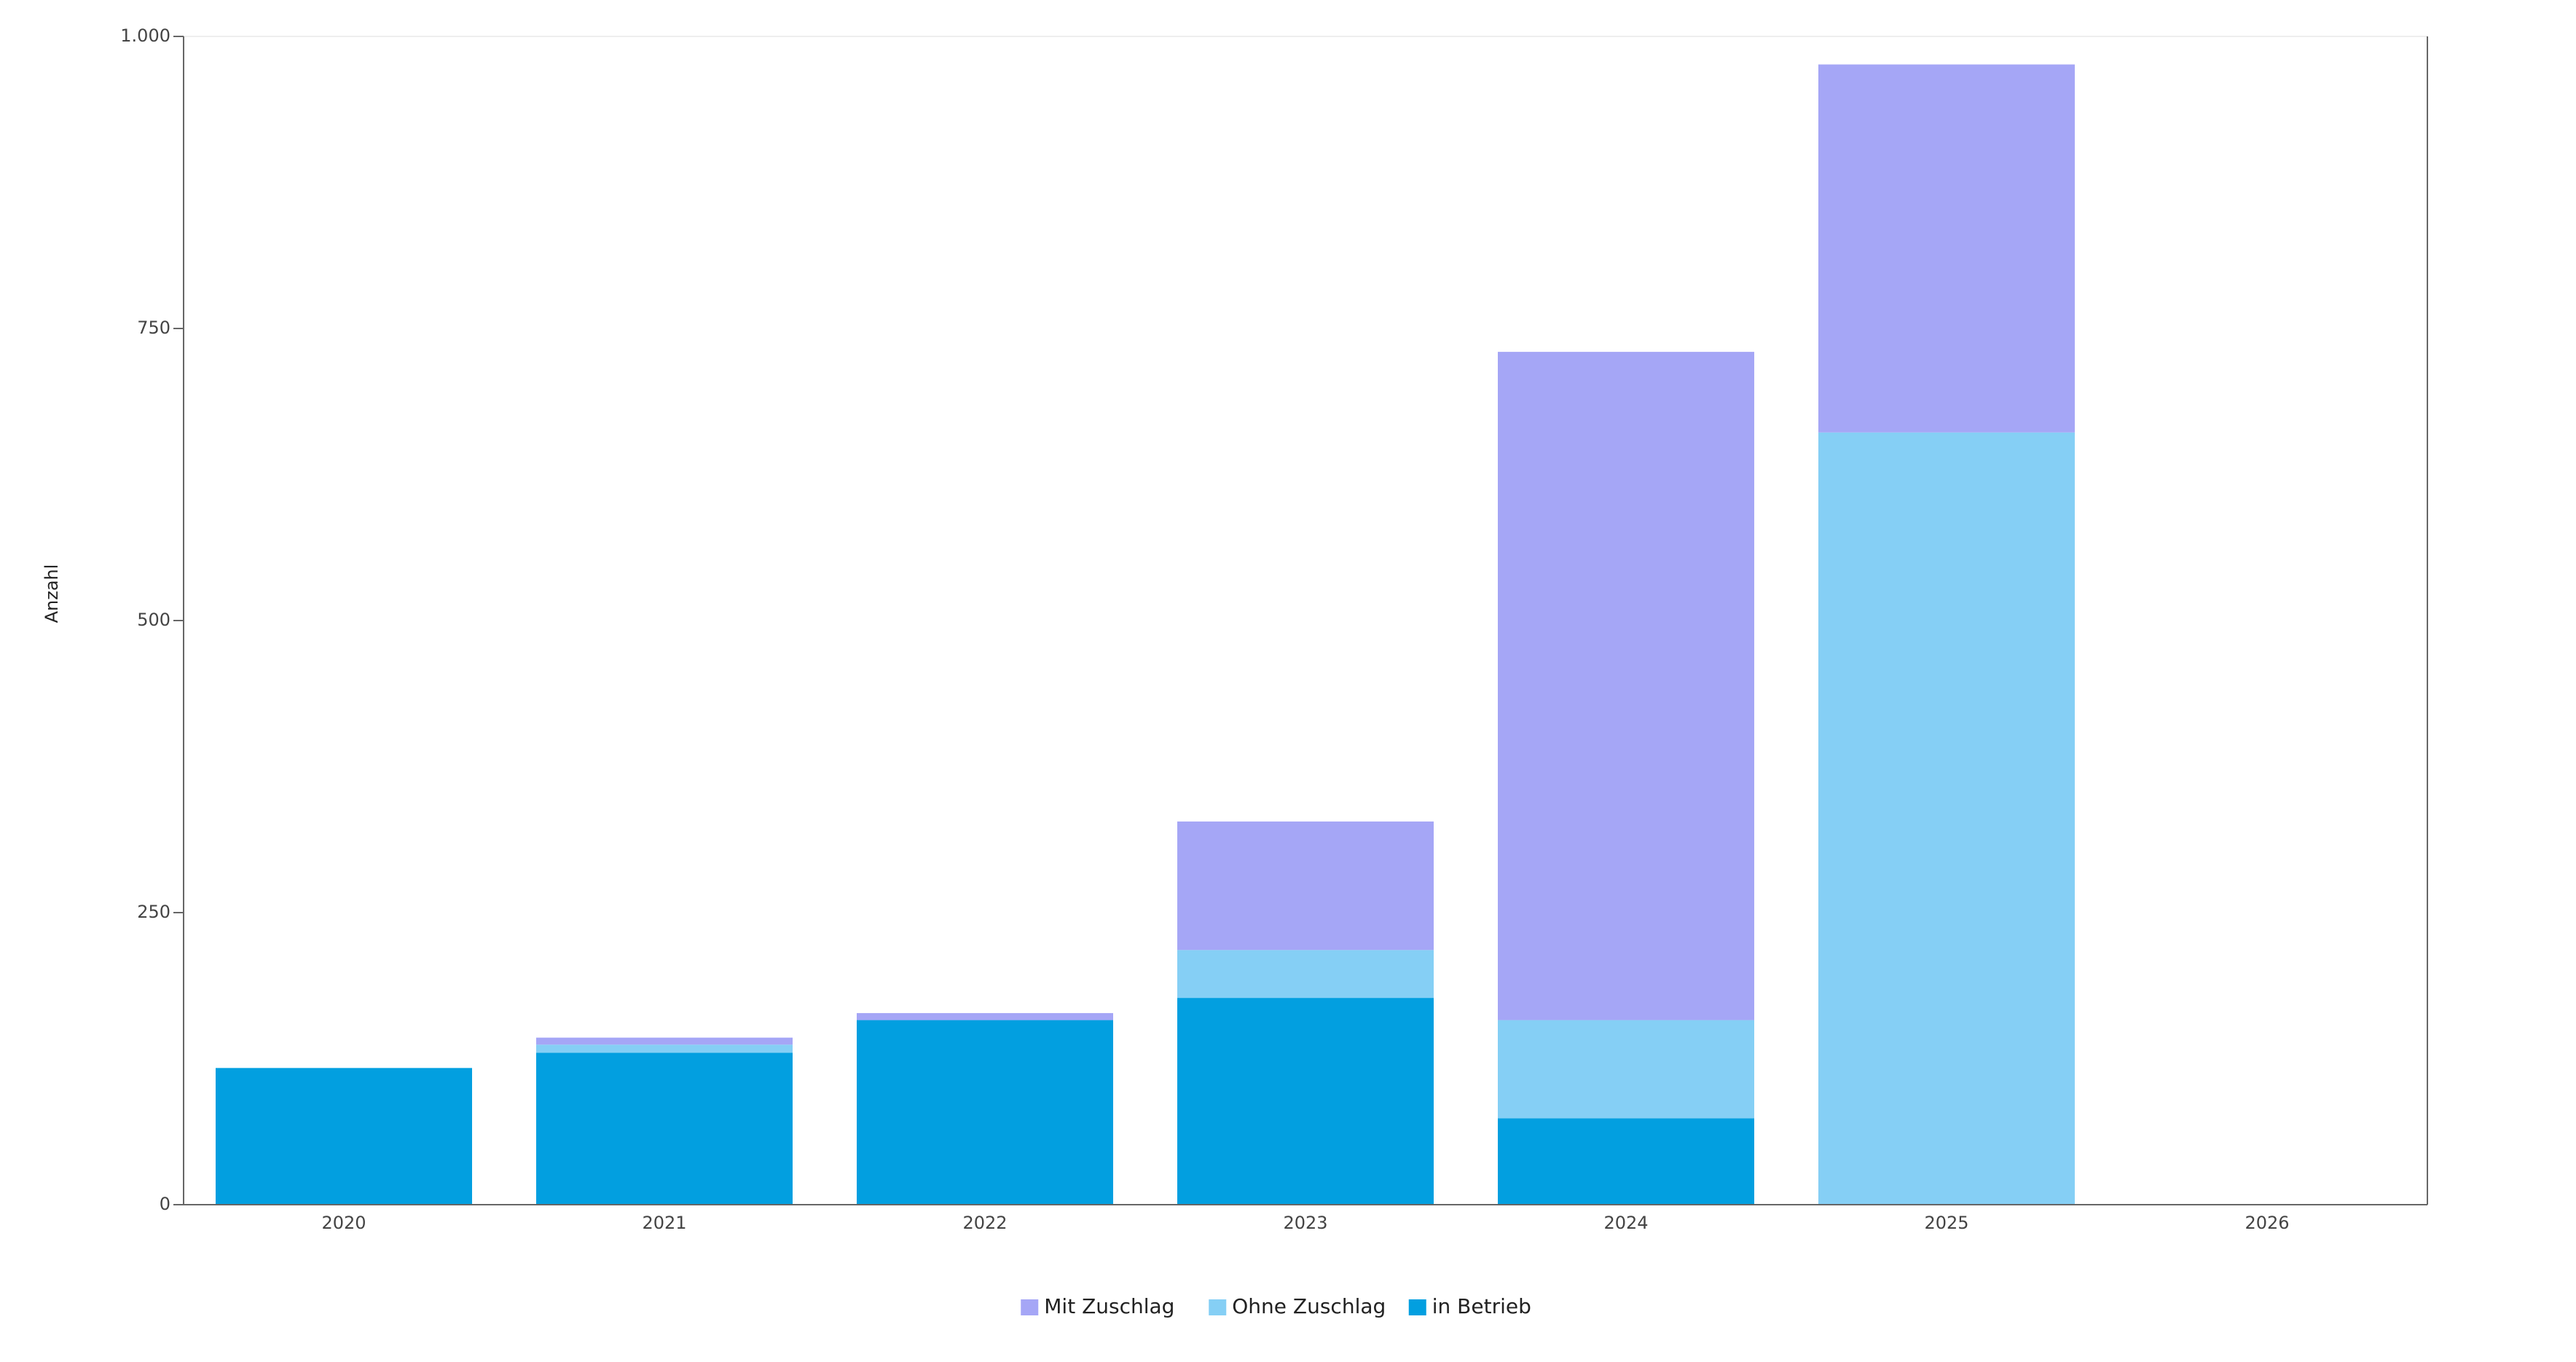 The image size is (2576, 1362). Describe the element at coordinates (1946, 1223) in the screenshot. I see `x-tick-label: 2025` at that location.